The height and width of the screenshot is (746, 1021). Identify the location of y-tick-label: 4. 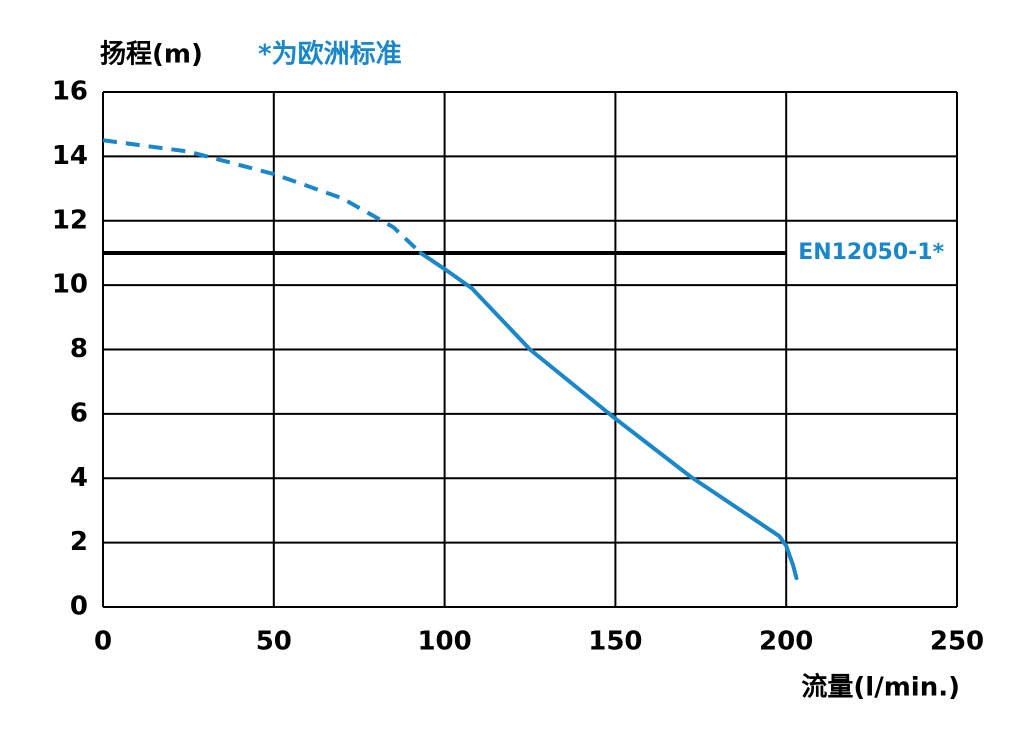
(79, 478).